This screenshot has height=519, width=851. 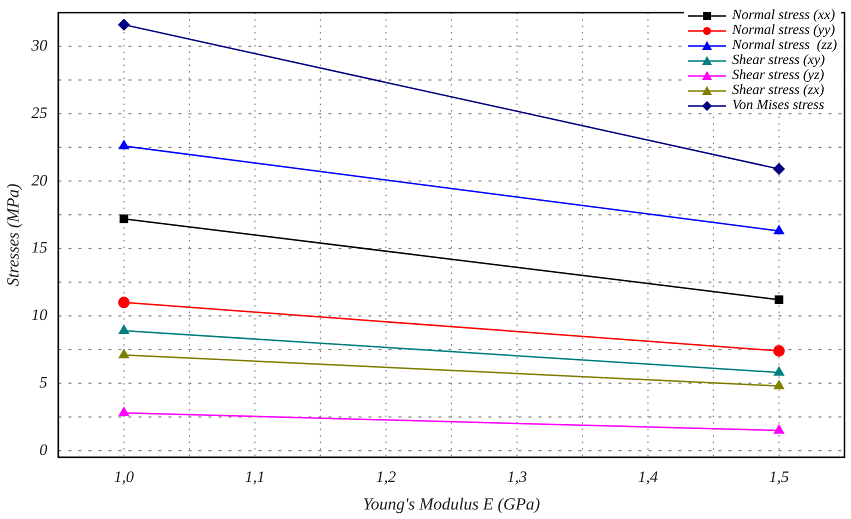 What do you see at coordinates (784, 15) in the screenshot?
I see `legend-label: Normal stress (xx)` at bounding box center [784, 15].